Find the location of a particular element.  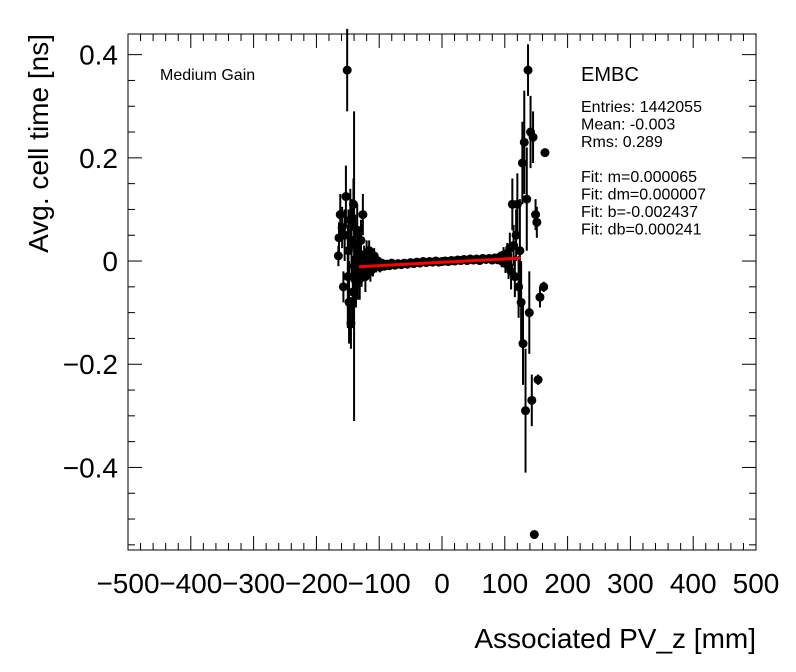

y-tick-label: 0 is located at coordinates (110, 261).